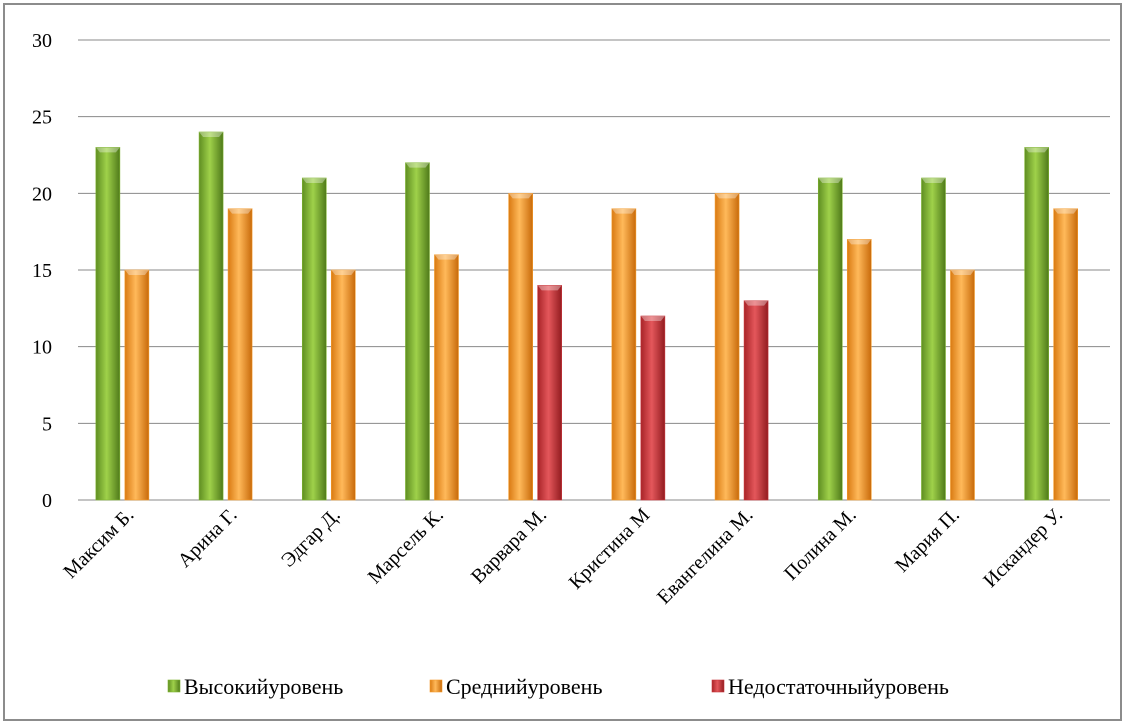  What do you see at coordinates (705, 556) in the screenshot?
I see `x-tick-label: Евангелина М.` at bounding box center [705, 556].